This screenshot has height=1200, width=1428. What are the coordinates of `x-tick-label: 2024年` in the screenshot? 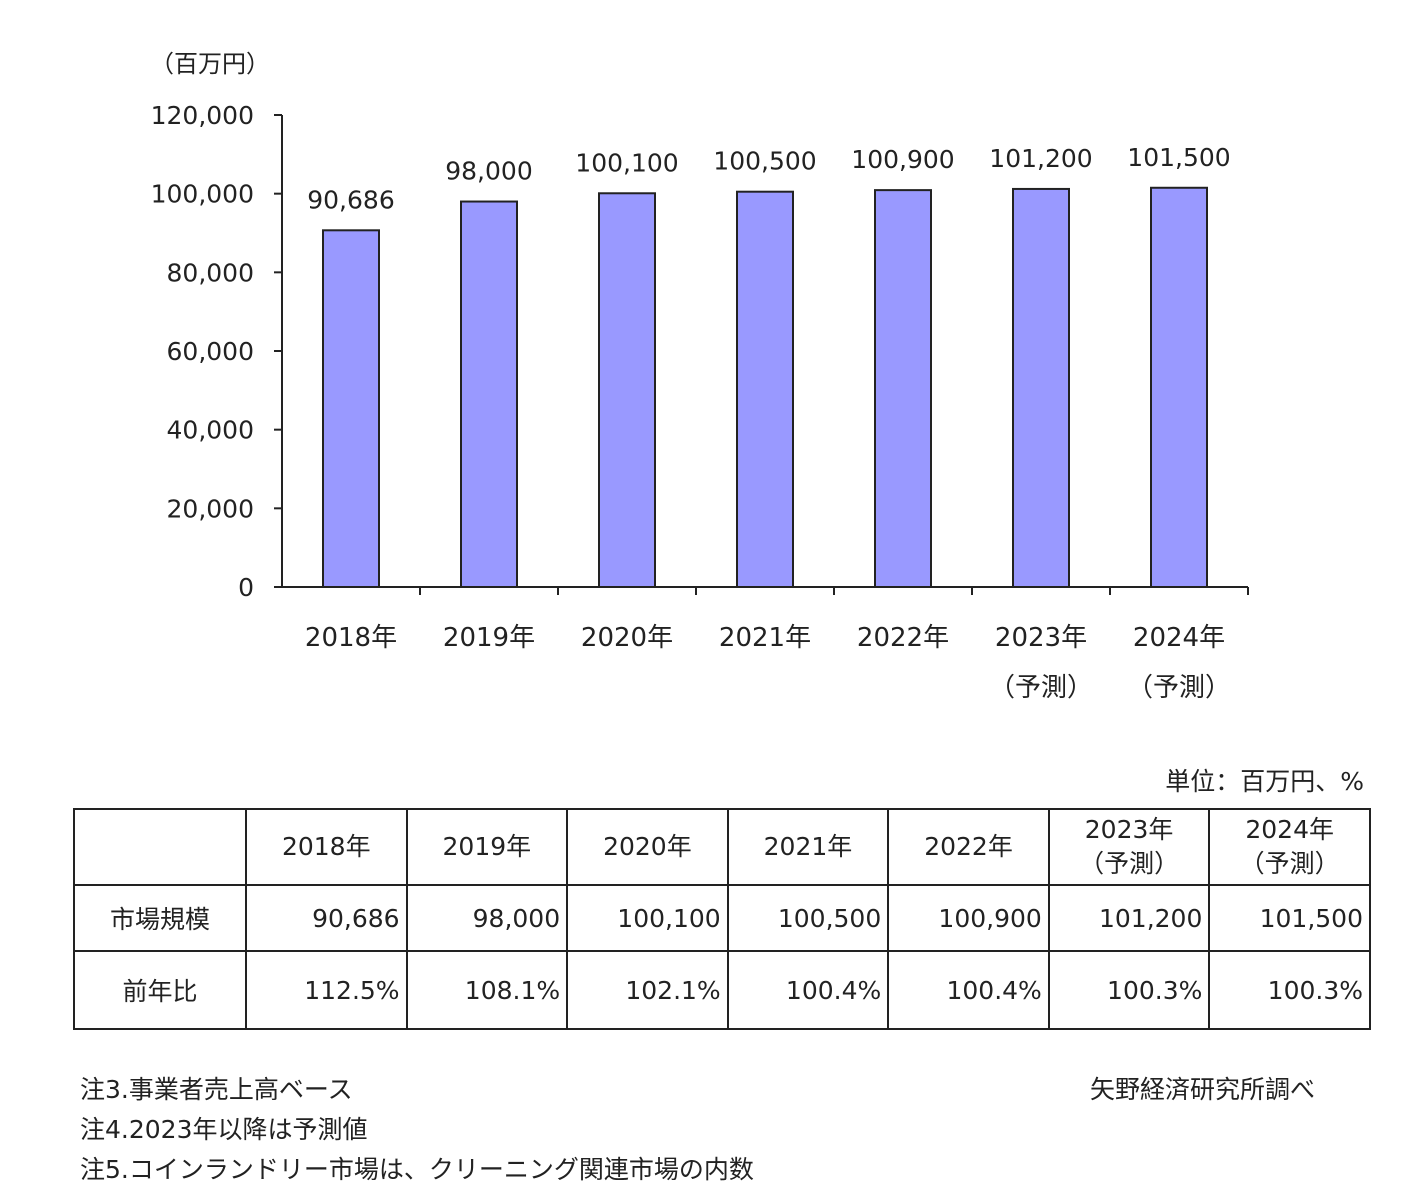 It's located at (1179, 638).